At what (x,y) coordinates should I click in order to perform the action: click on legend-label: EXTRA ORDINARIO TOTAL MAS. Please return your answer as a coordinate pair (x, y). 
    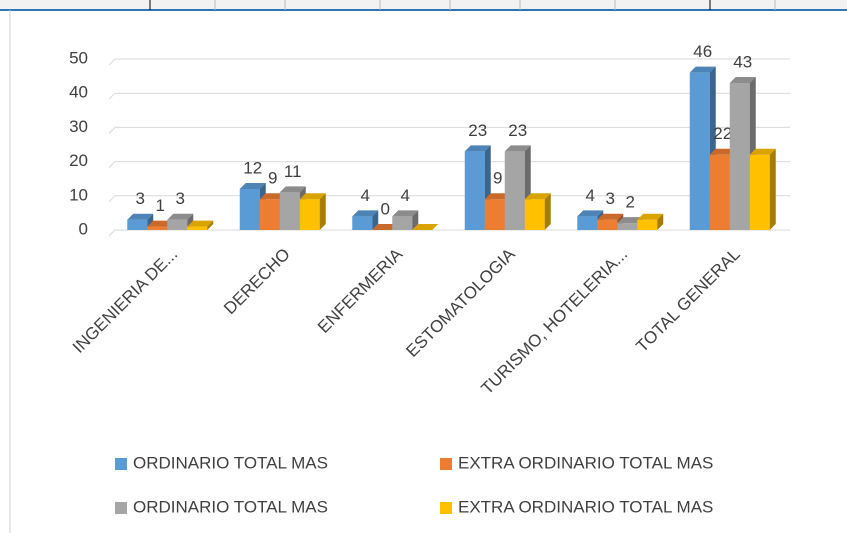
    Looking at the image, I should click on (585, 462).